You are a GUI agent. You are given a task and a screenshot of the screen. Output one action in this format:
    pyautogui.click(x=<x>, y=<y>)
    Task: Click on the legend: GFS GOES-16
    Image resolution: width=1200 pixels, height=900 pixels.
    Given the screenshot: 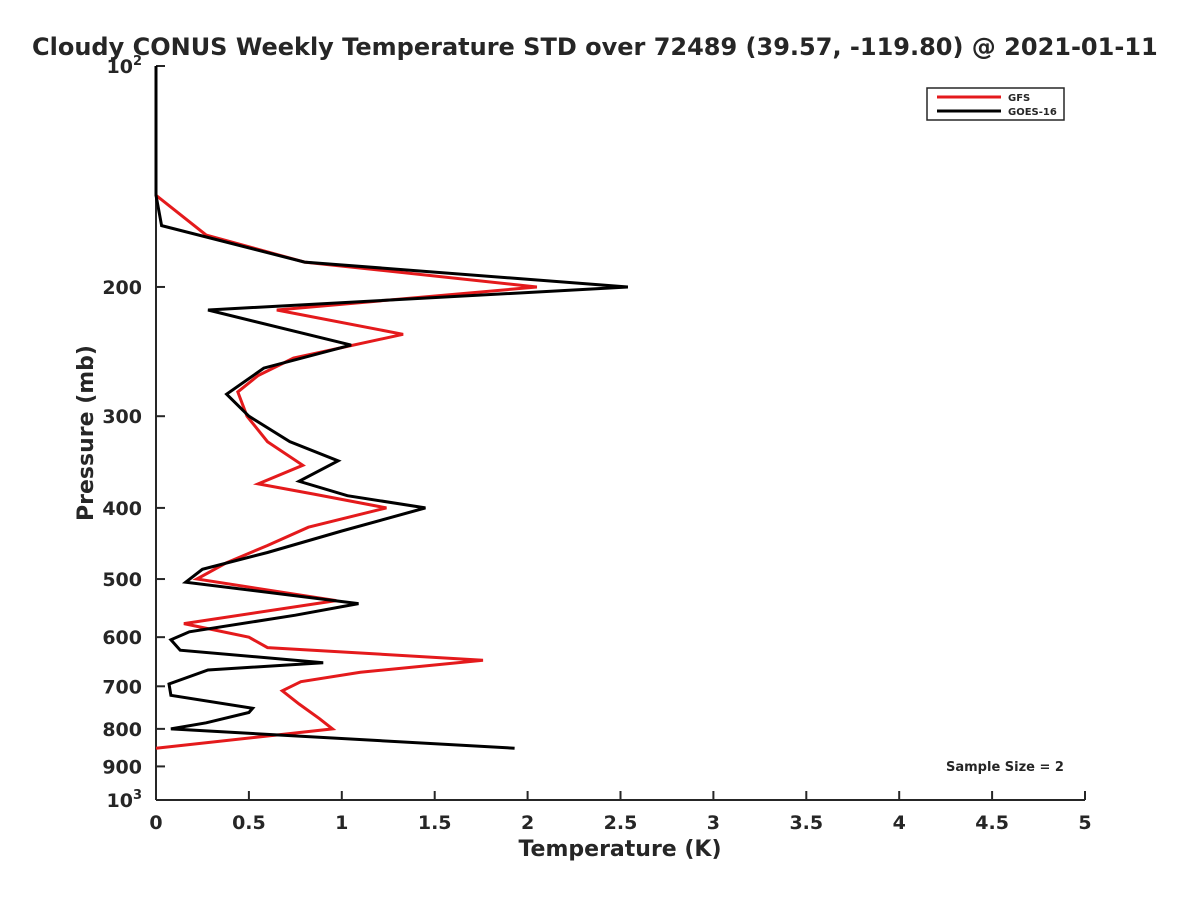 What is the action you would take?
    pyautogui.click(x=995, y=104)
    